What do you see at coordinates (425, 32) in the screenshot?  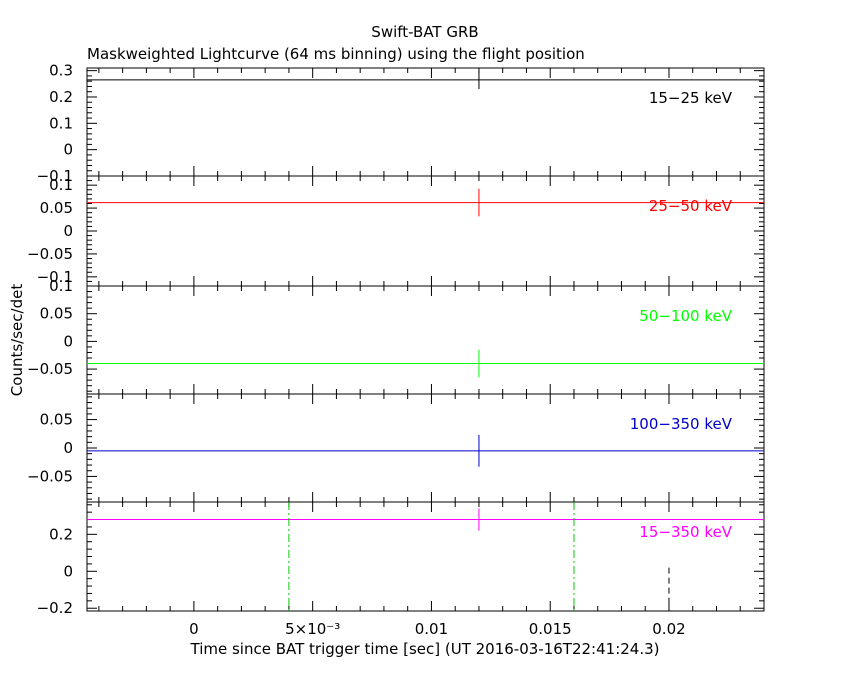 I see `chart-title: Swift-BAT GRB` at bounding box center [425, 32].